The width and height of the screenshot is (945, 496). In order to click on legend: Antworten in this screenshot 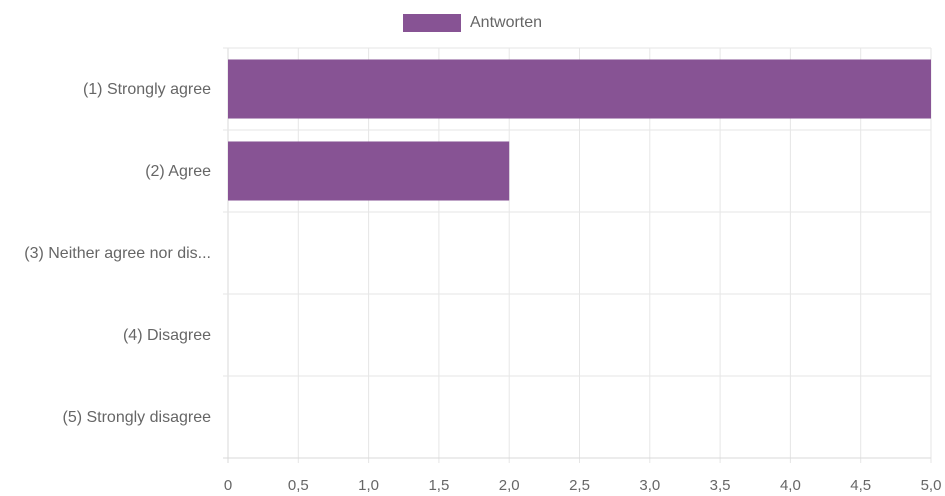, I will do `click(472, 23)`.